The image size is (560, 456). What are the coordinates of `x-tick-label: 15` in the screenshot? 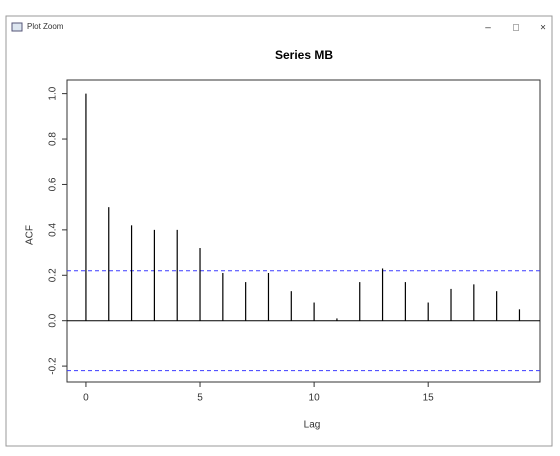 It's located at (429, 398).